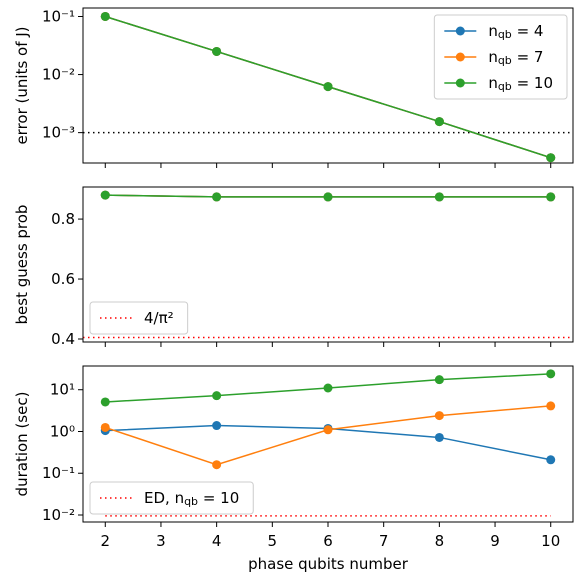  What do you see at coordinates (273, 541) in the screenshot?
I see `x-tick-label: 5` at bounding box center [273, 541].